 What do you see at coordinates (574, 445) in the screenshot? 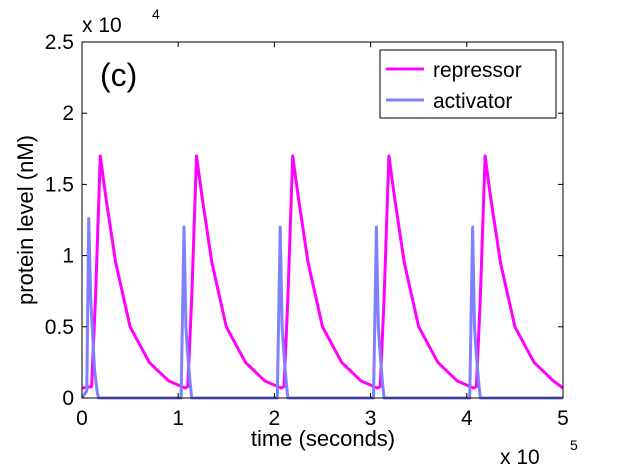
I see `x-exponent-power: 5` at bounding box center [574, 445].